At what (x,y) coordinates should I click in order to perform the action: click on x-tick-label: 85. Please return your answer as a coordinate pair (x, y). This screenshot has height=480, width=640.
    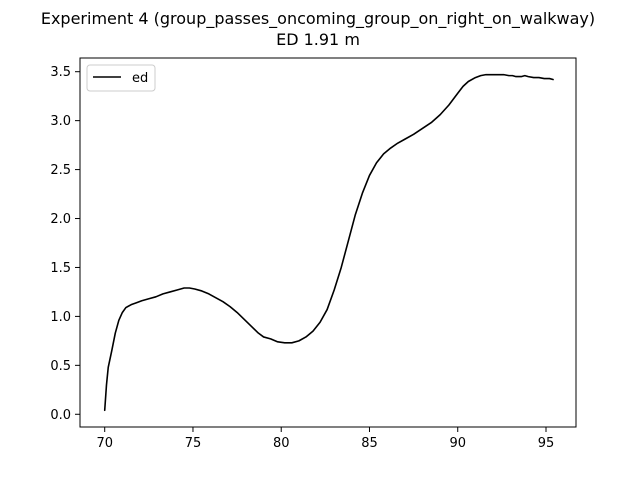
    Looking at the image, I should click on (369, 443).